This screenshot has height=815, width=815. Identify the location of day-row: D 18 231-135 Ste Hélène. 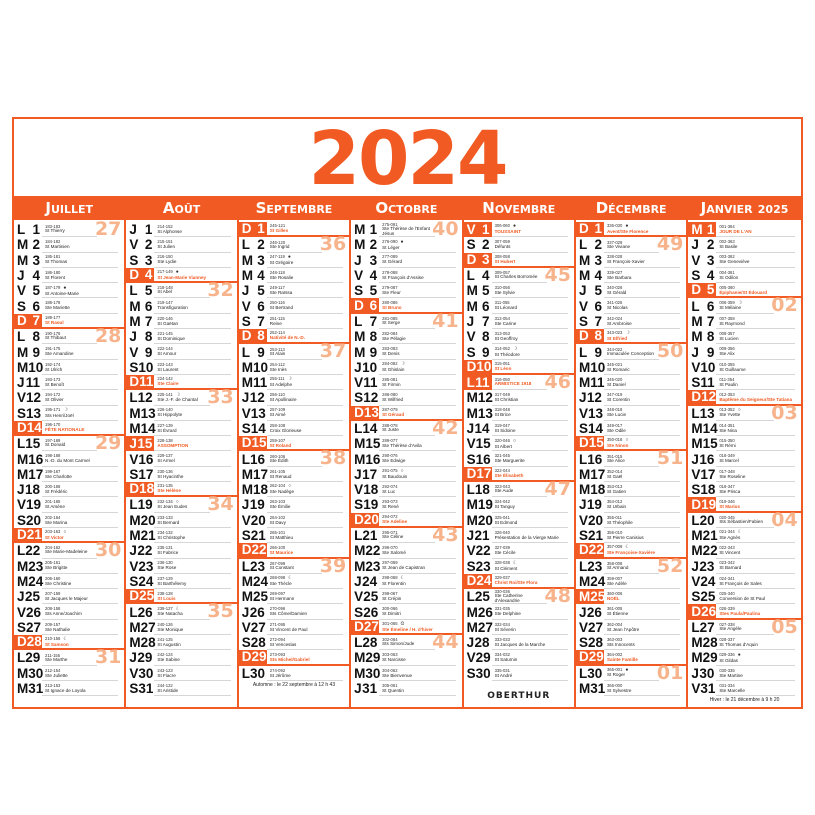
(181, 489).